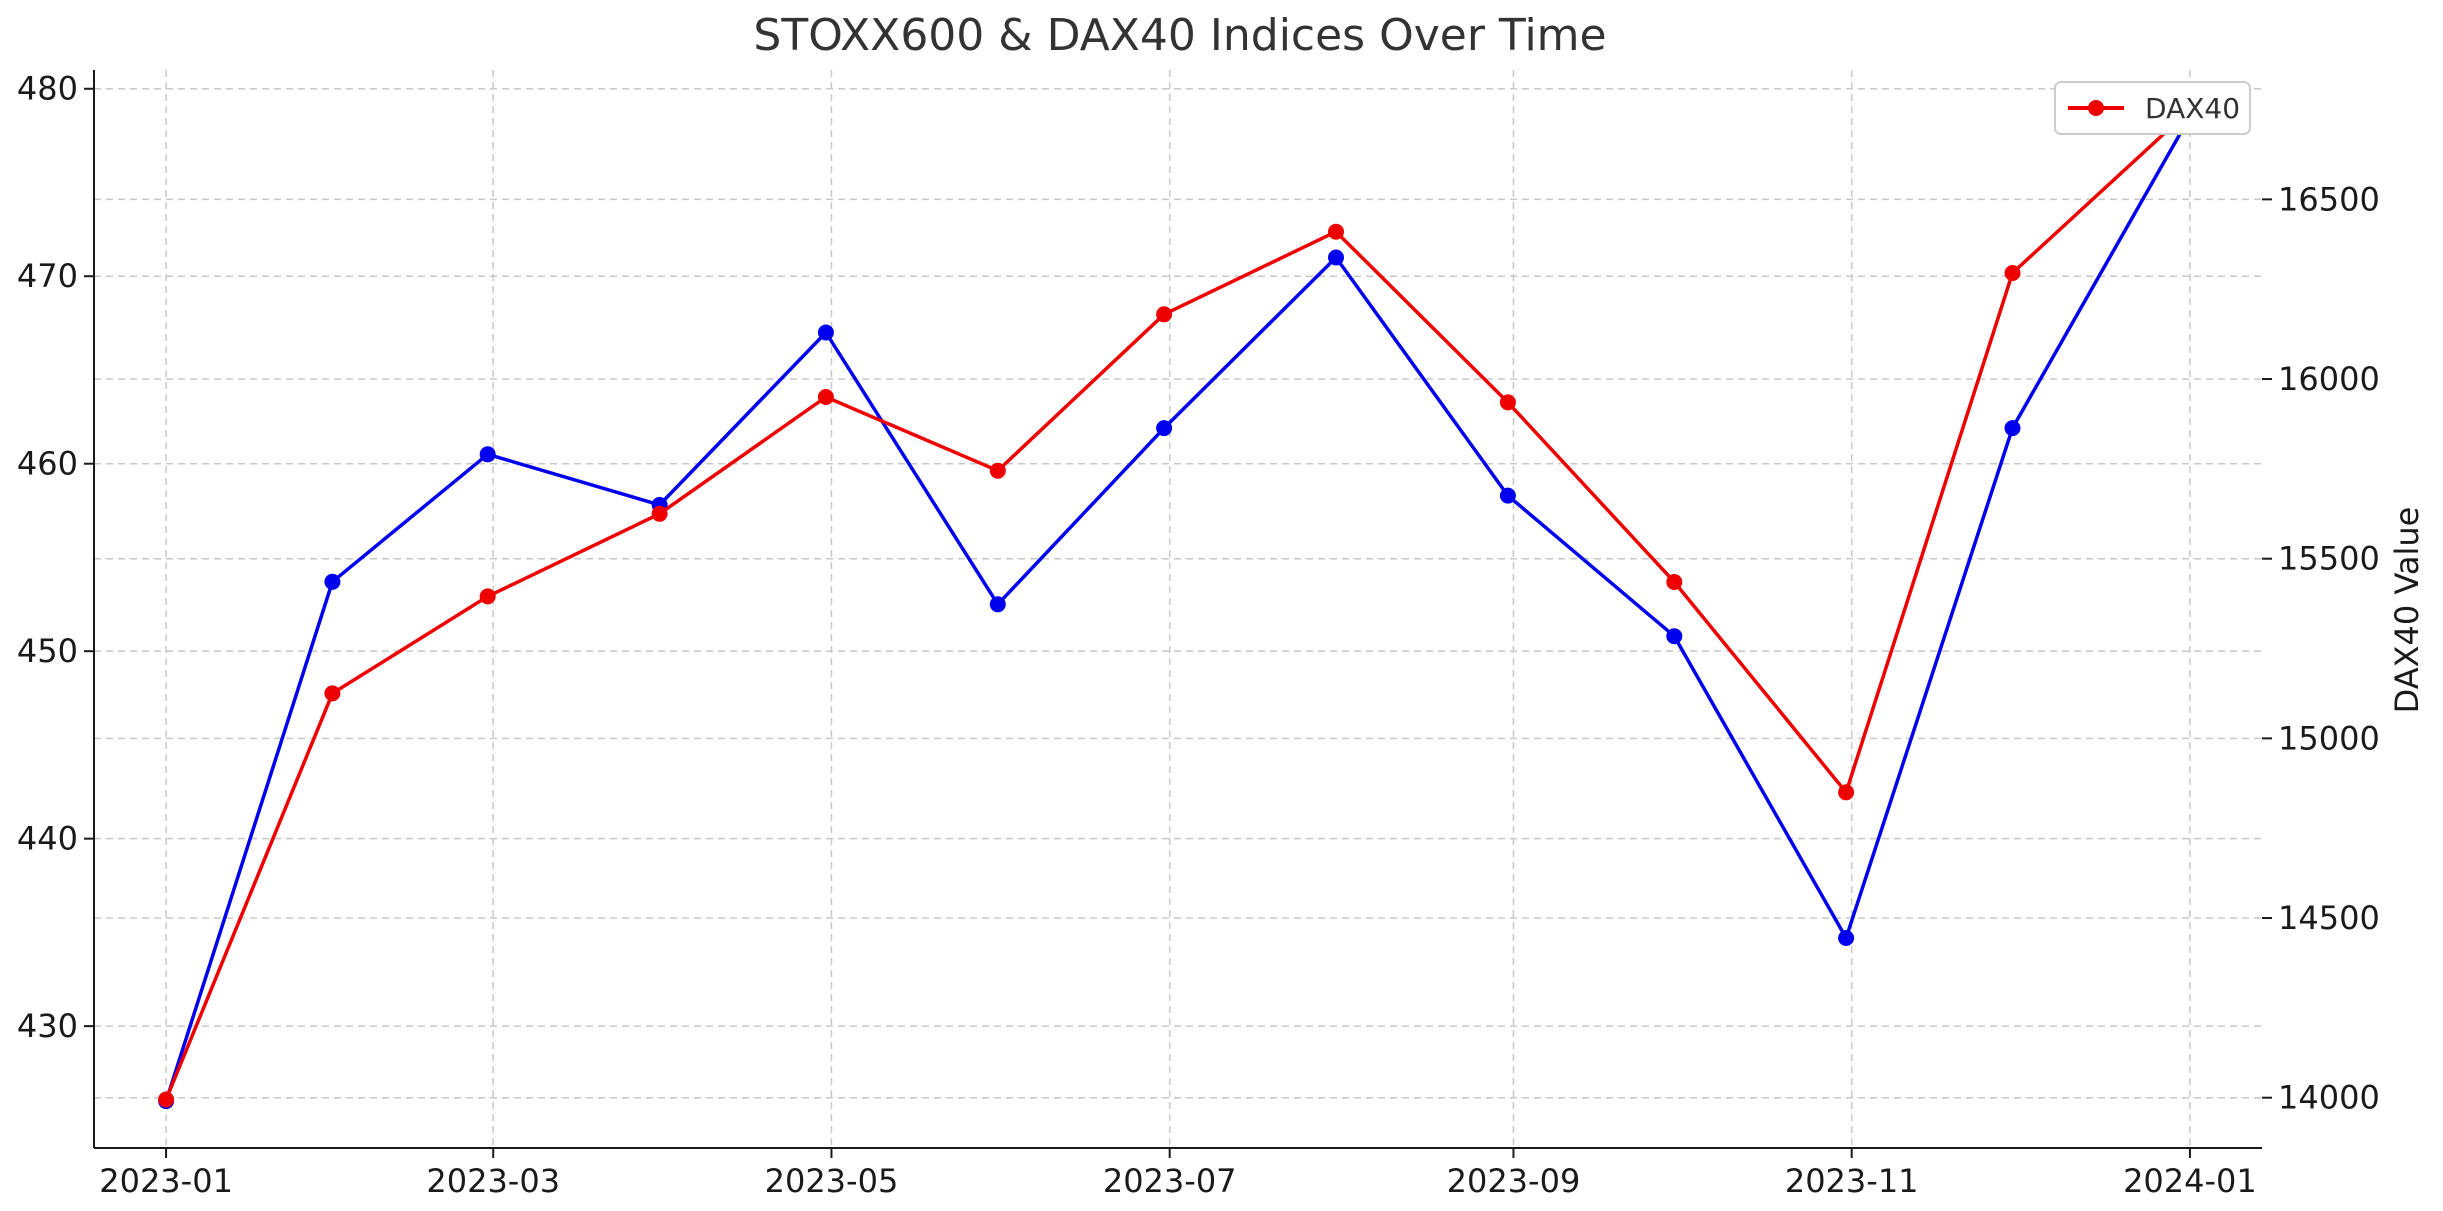 The height and width of the screenshot is (1211, 2443). Describe the element at coordinates (2407, 610) in the screenshot. I see `right-y-axis-label: DAX40 Value` at that location.